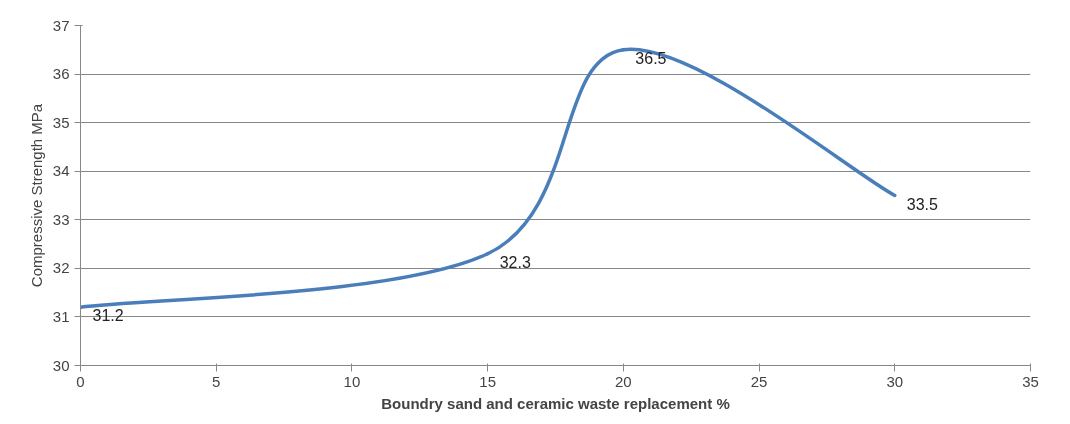  What do you see at coordinates (61, 365) in the screenshot?
I see `y-tick-label: 30` at bounding box center [61, 365].